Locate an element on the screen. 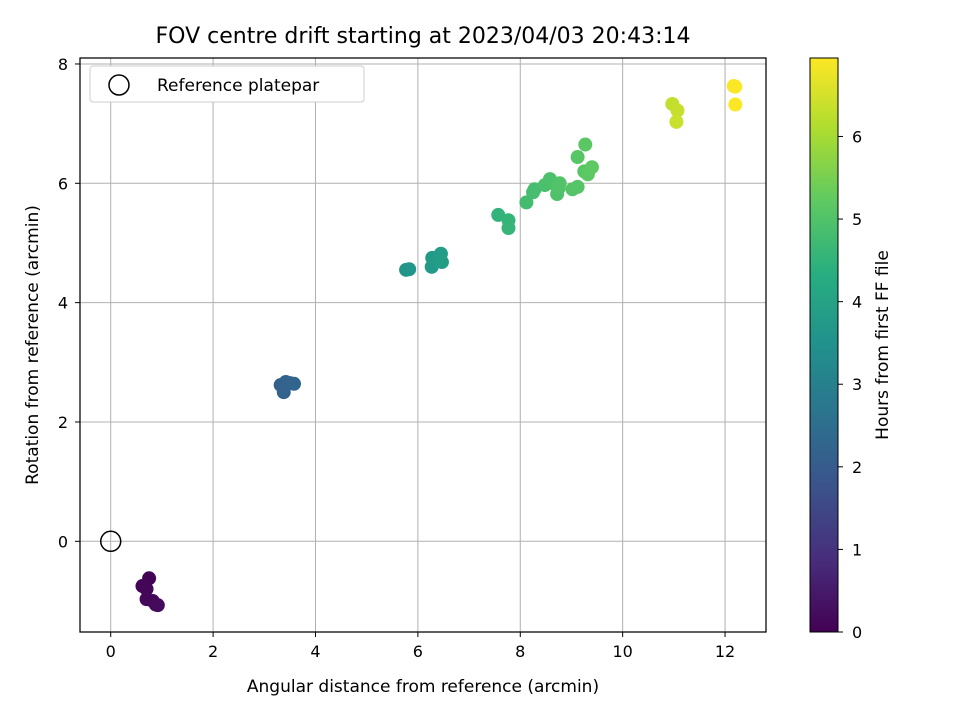 The image size is (960, 720). y-axis-ticks: 0 2 4 6 8 is located at coordinates (69, 303).